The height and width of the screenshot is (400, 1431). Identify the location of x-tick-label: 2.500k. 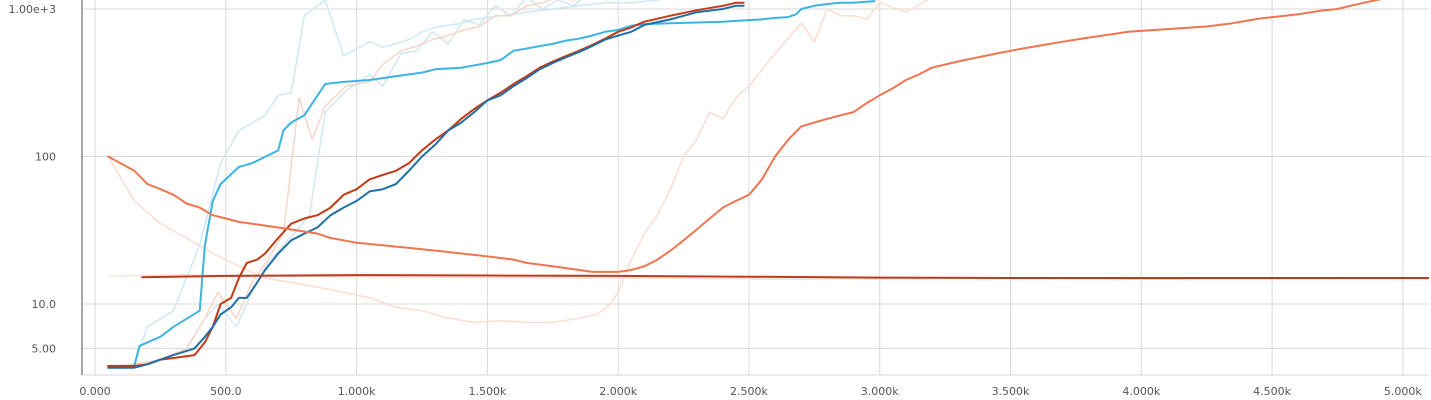
(749, 391).